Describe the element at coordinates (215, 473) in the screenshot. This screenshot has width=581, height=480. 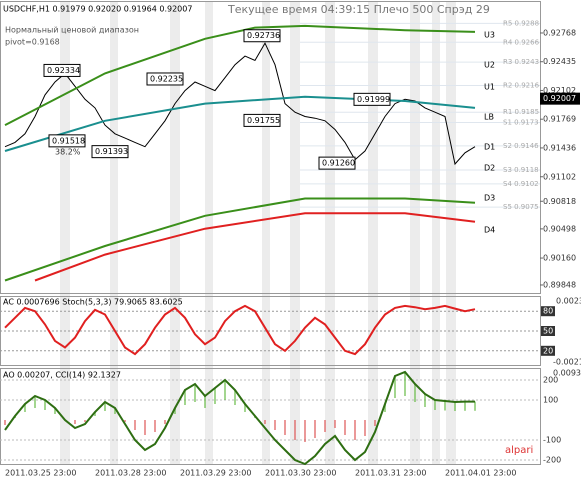
I see `x-tick-label: 2011.03.29 23:00` at that location.